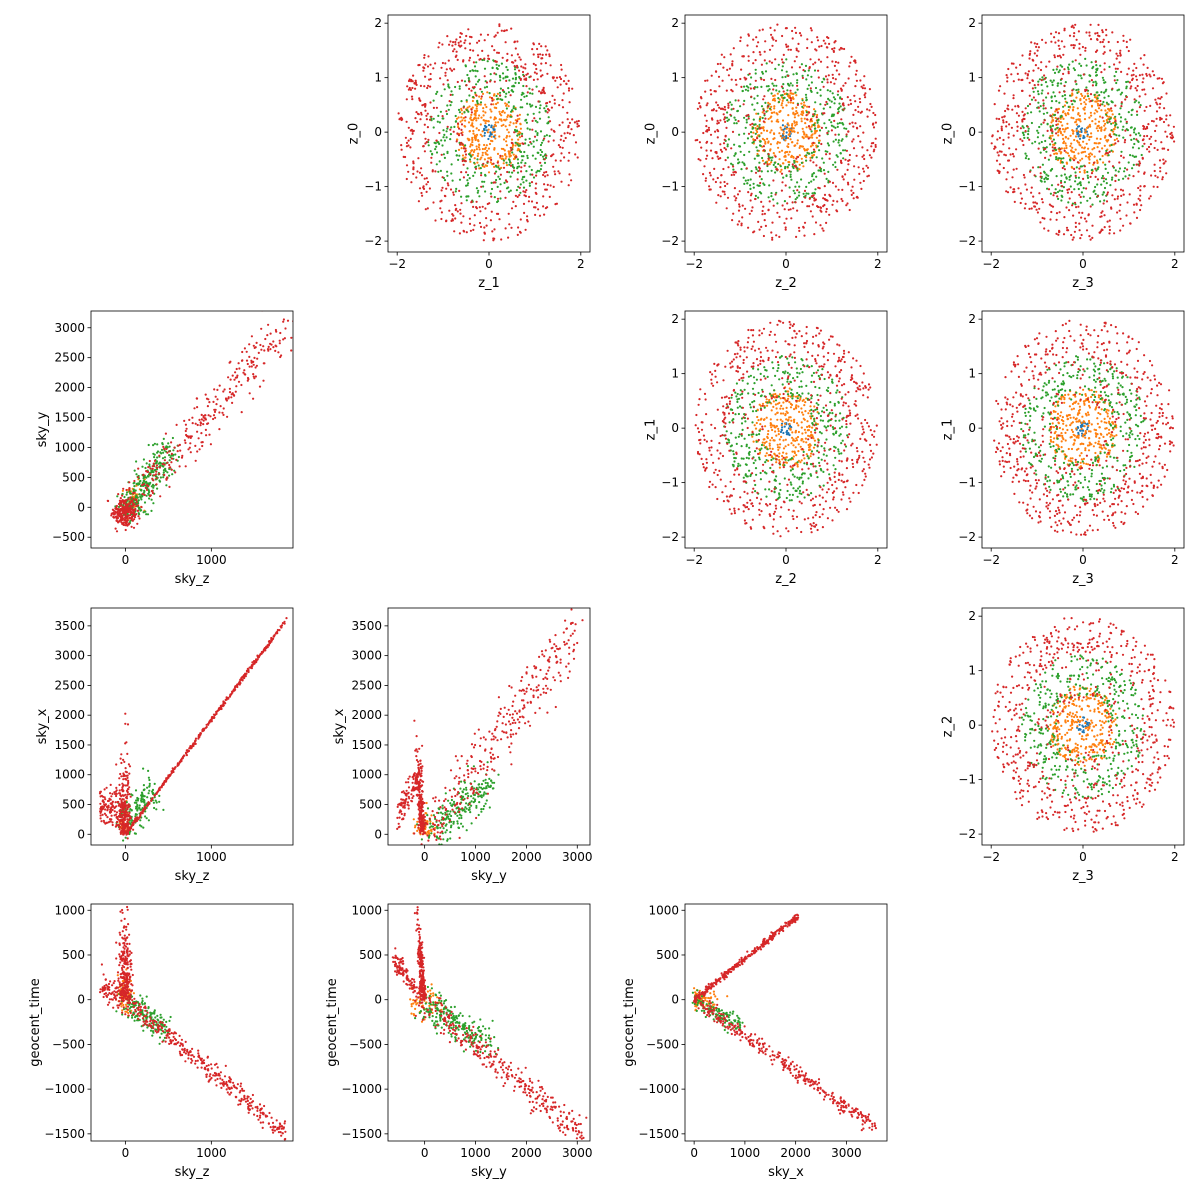 The image size is (1200, 1200). I want to click on point-blue, so click(786, 138).